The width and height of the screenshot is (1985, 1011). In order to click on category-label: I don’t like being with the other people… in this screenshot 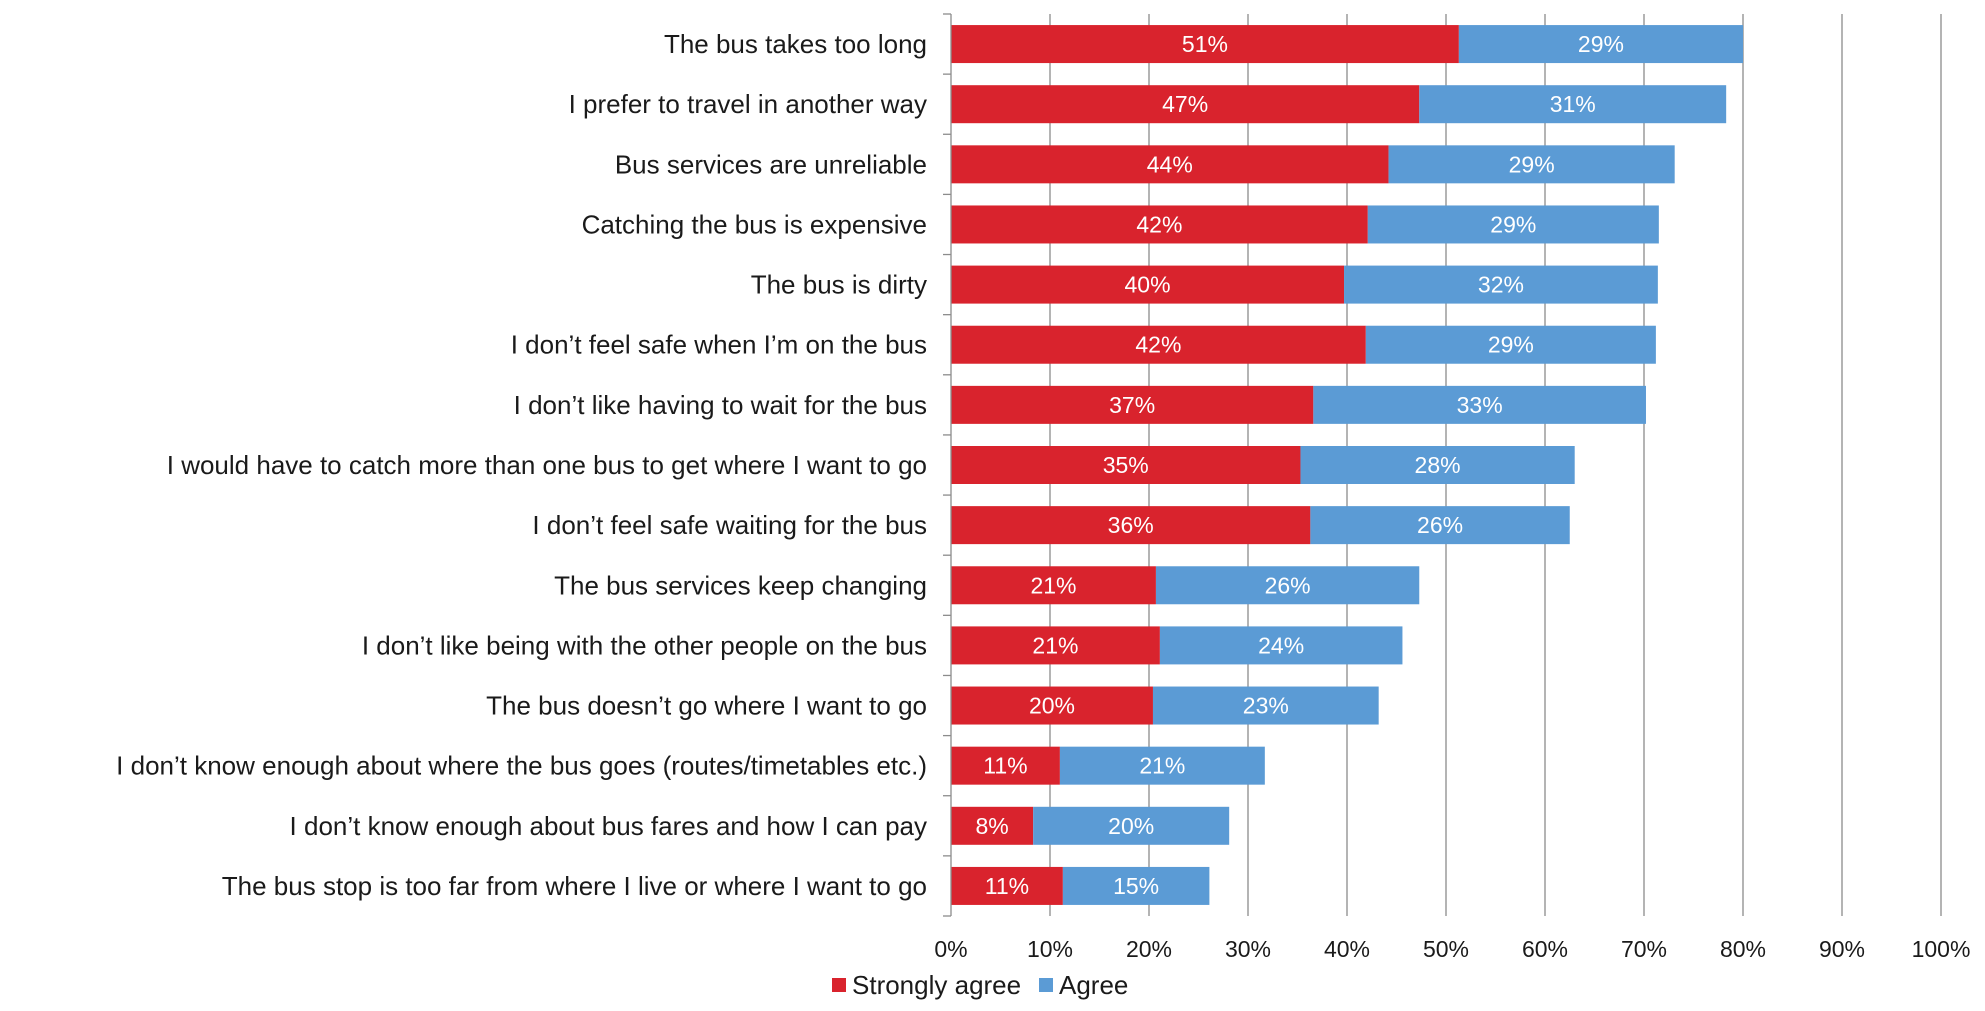, I will do `click(644, 645)`.